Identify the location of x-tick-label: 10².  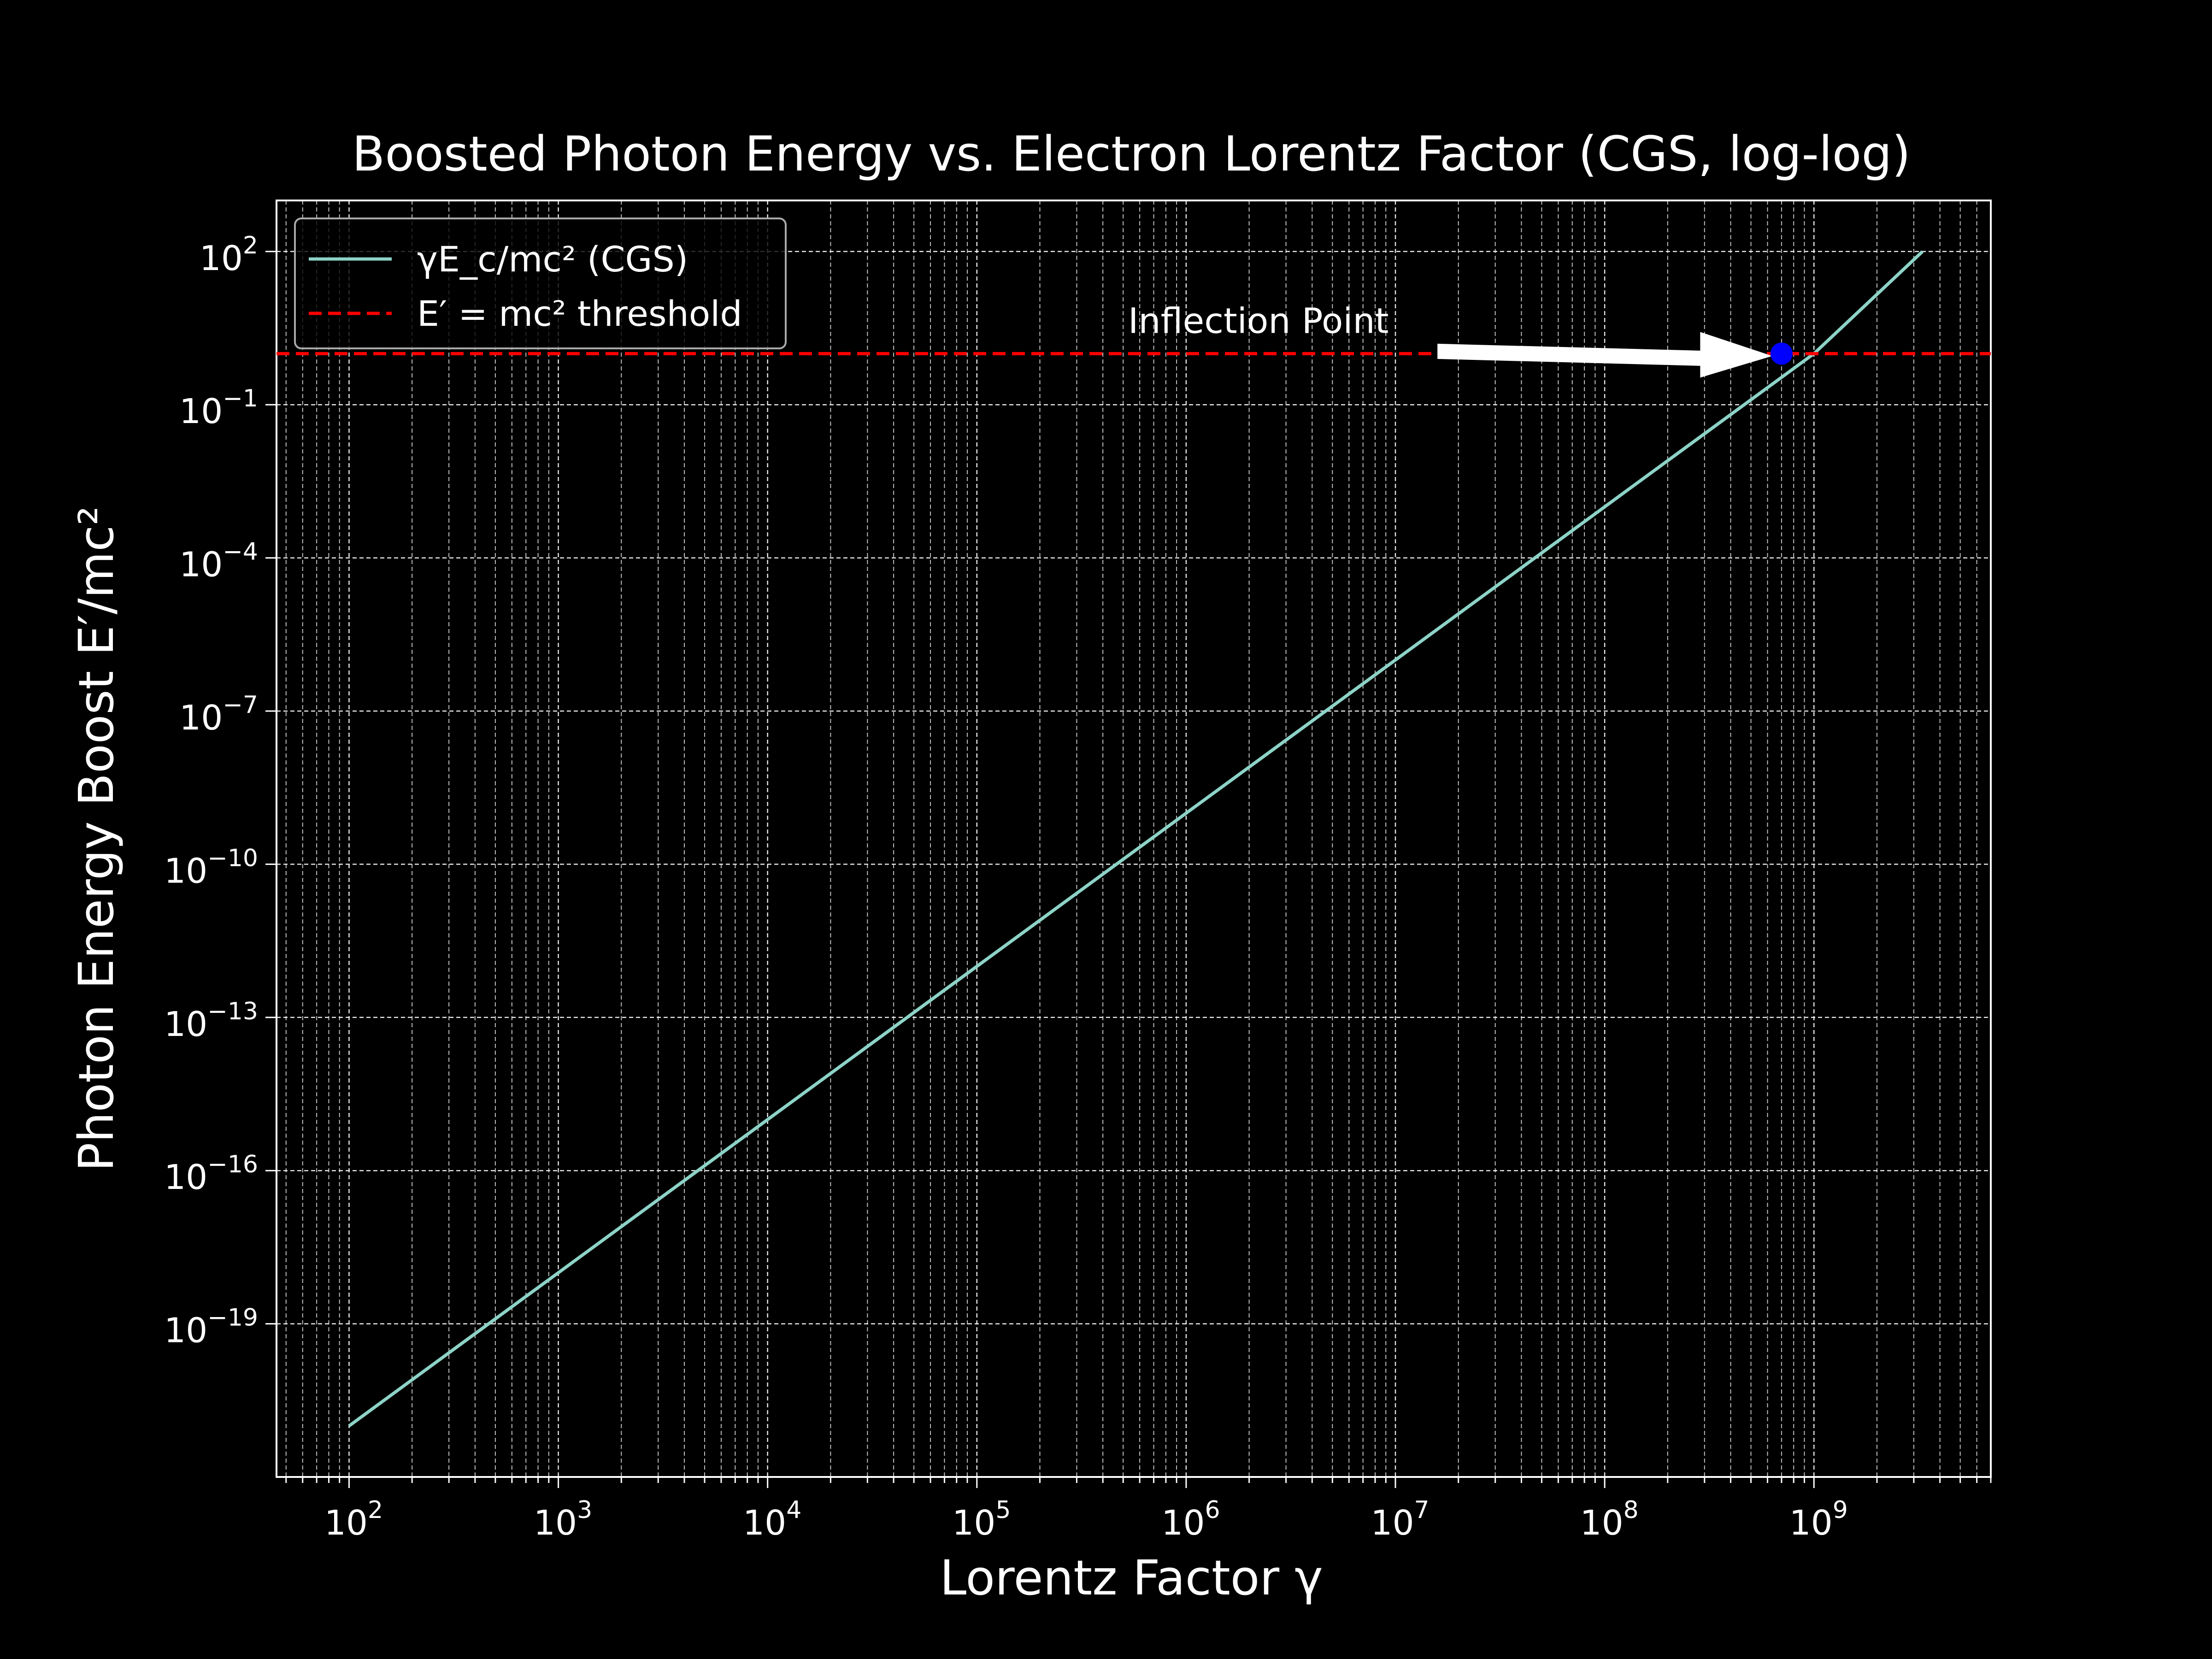
(353, 1519).